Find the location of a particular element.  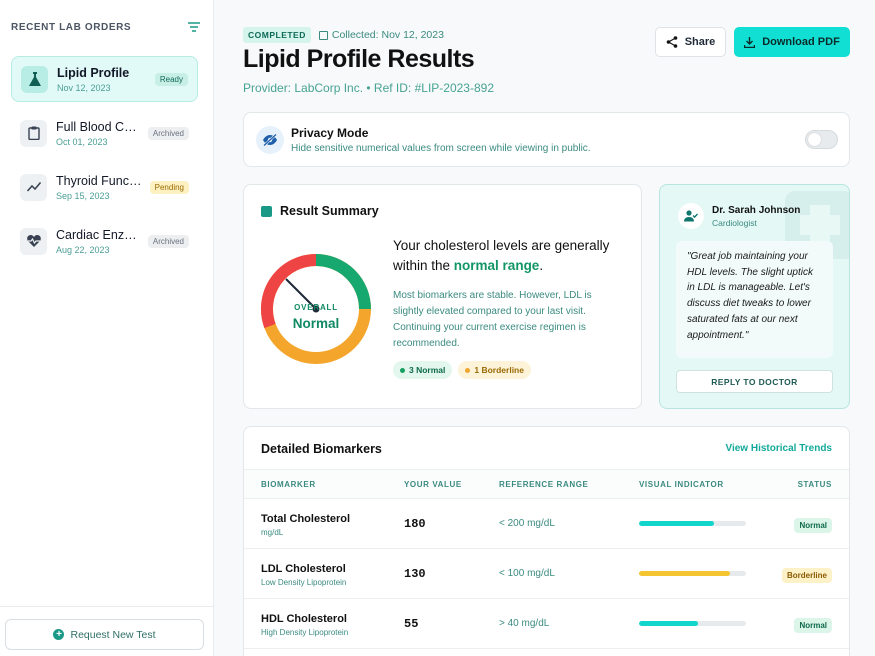

order-date: Nov 12, 2023 is located at coordinates (84, 87).